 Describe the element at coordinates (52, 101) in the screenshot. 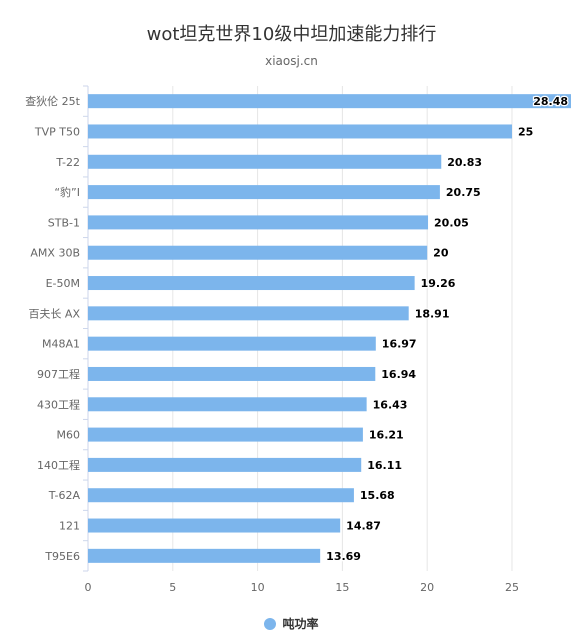

I see `category-label: 查狄伦 25t` at that location.